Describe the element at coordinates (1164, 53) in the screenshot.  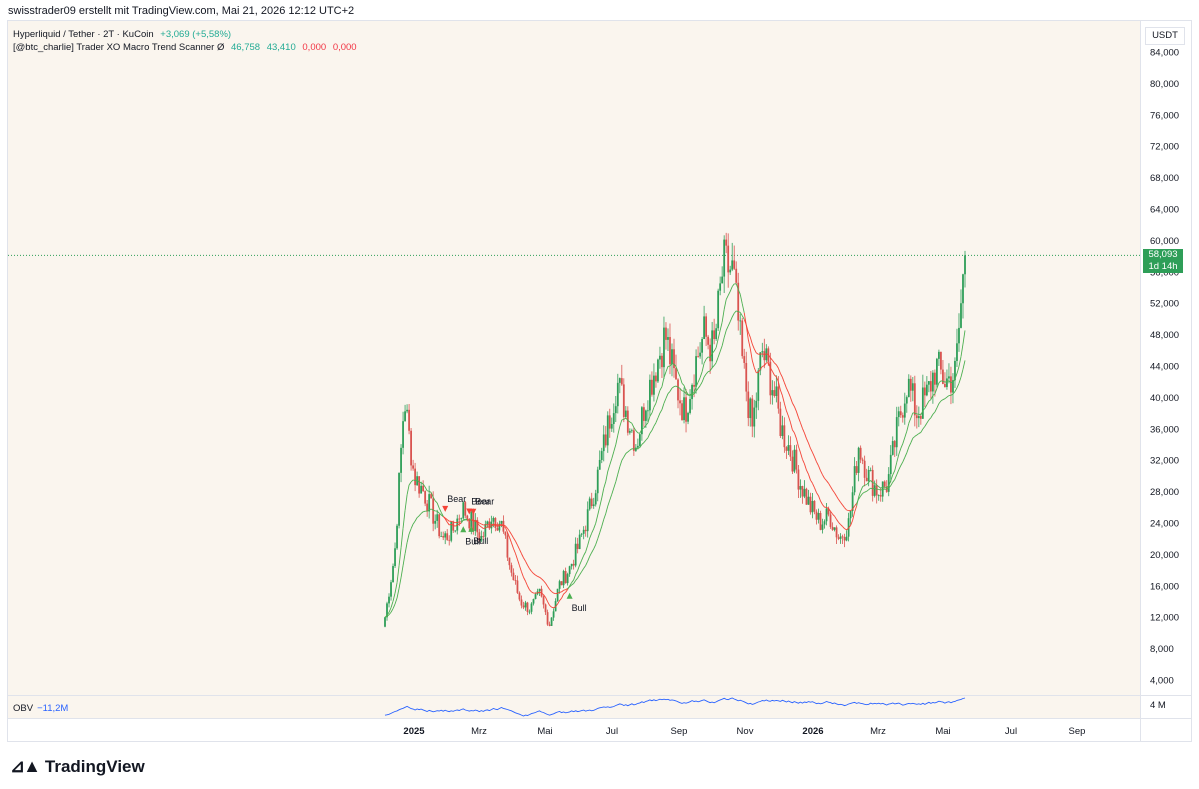
I see `y-tick-label: 84,000` at that location.